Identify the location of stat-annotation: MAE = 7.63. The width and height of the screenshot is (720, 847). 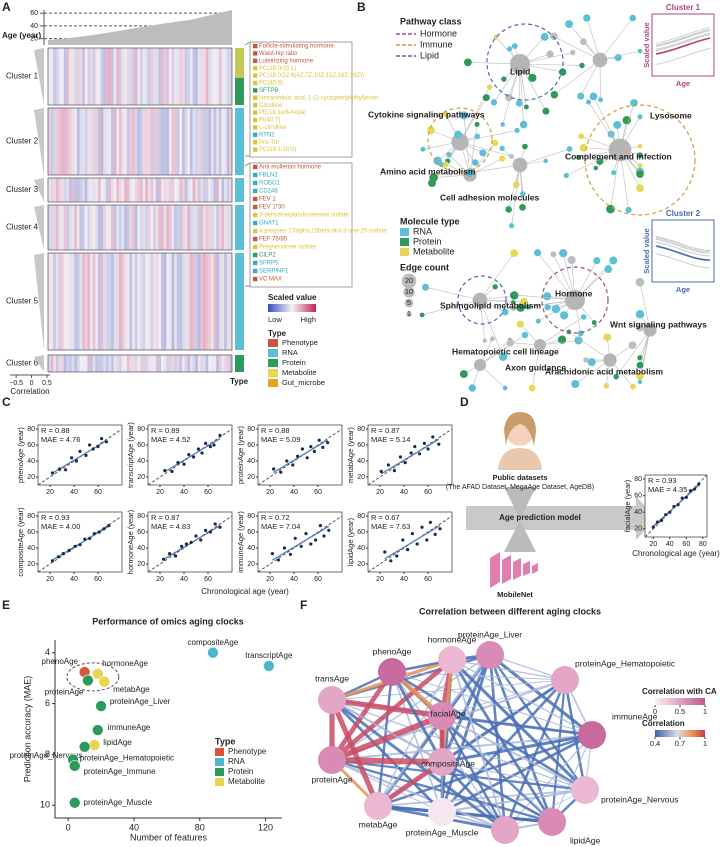
(390, 526).